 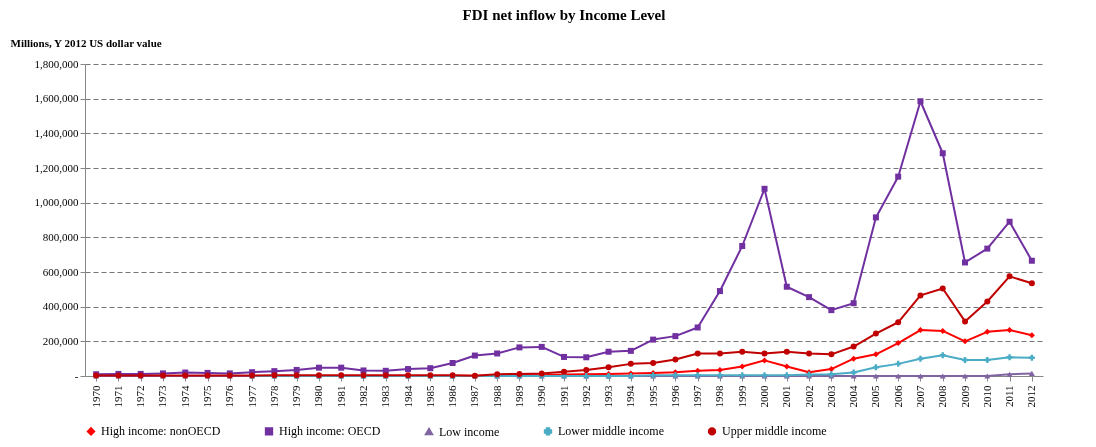 I want to click on x-tick-label: 1973, so click(x=162, y=396).